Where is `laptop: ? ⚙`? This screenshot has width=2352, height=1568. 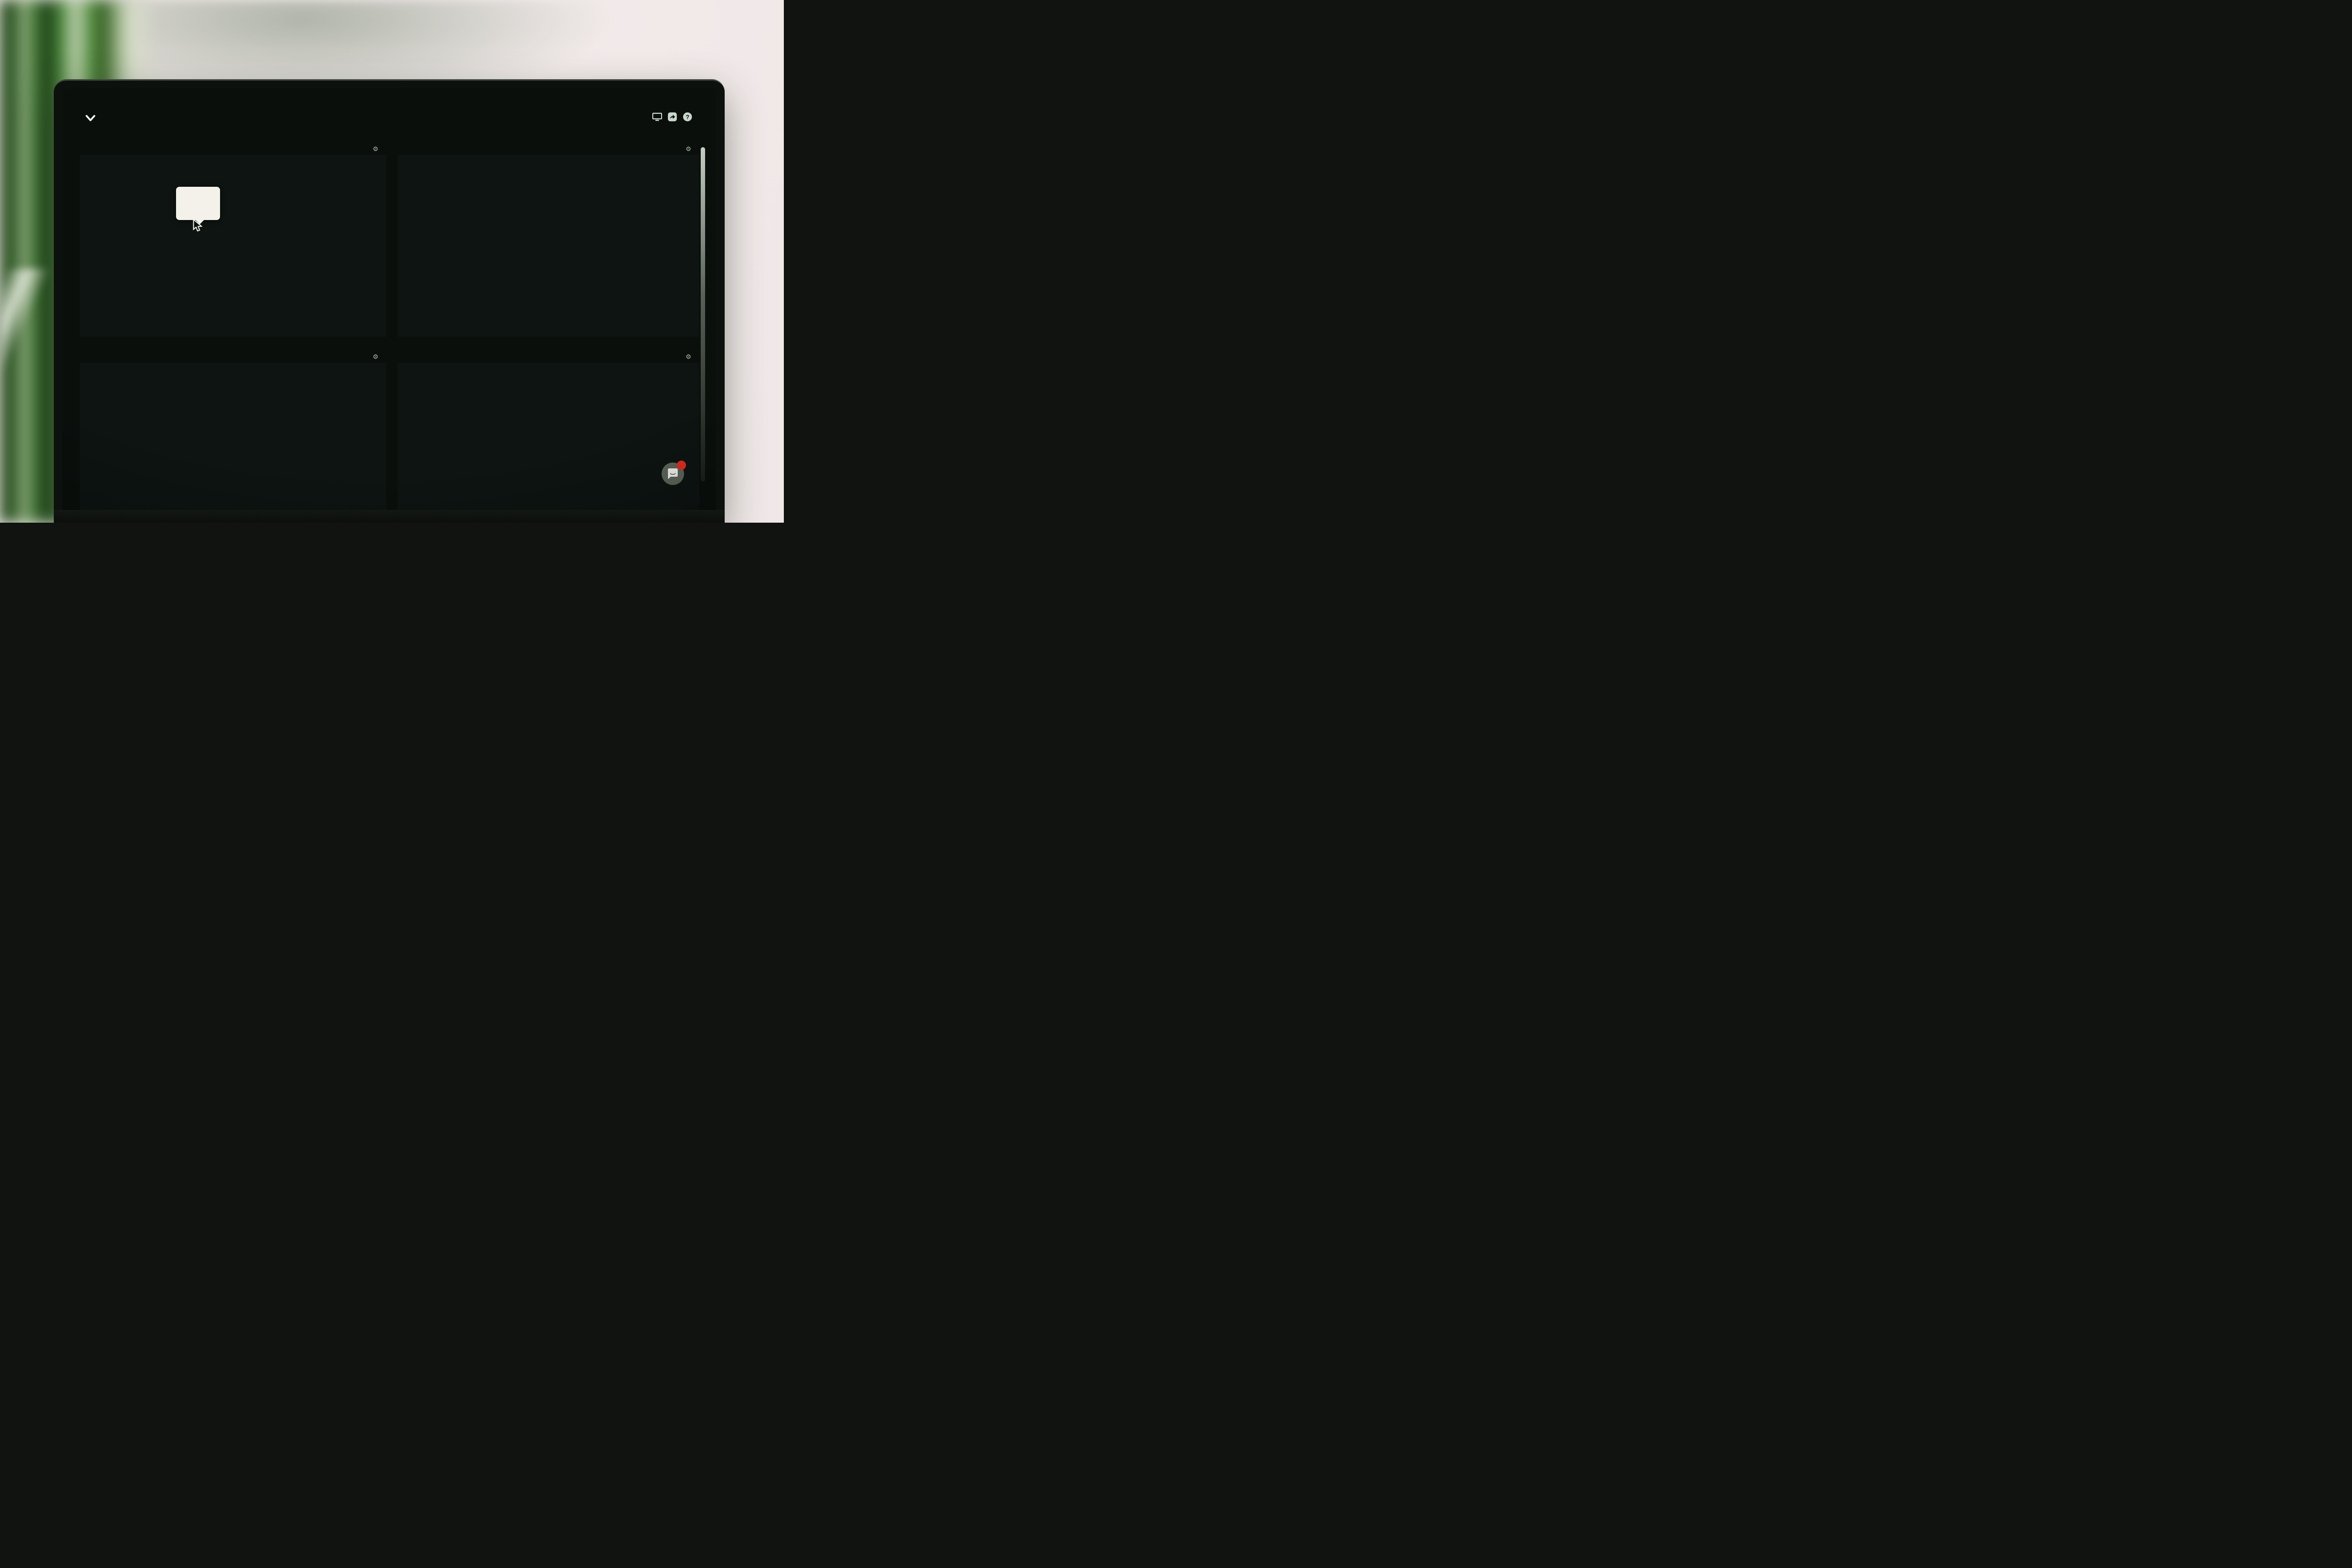
laptop: ? ⚙ is located at coordinates (389, 301).